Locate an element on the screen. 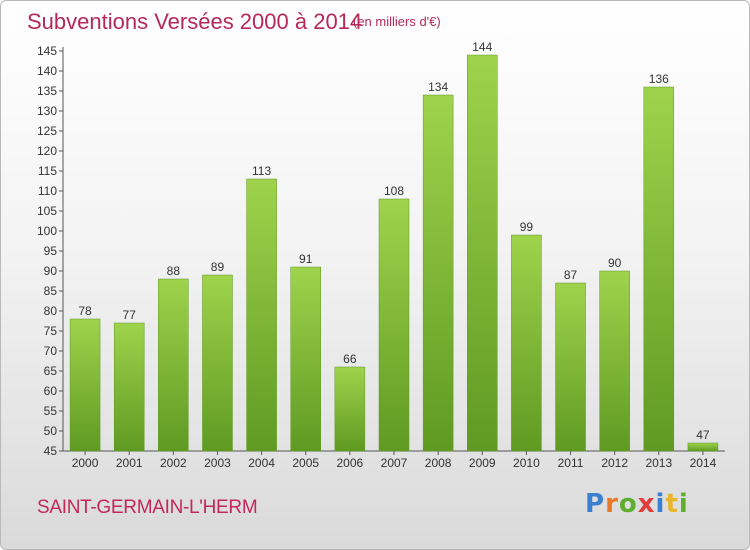 Image resolution: width=750 pixels, height=550 pixels. y-tick-label: 45 is located at coordinates (51, 451).